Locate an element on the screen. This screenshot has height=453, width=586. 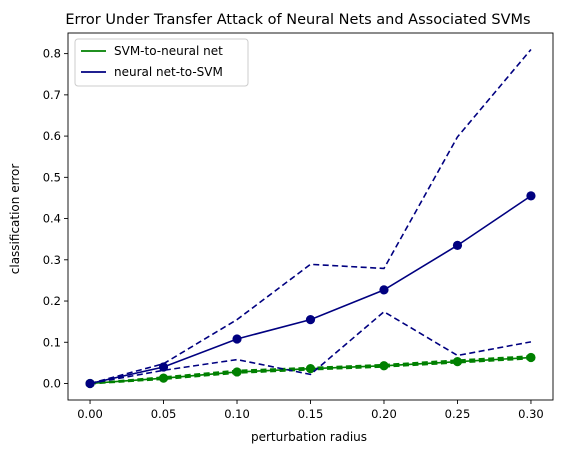
legend-label: SVM-to-neural net is located at coordinates (168, 51).